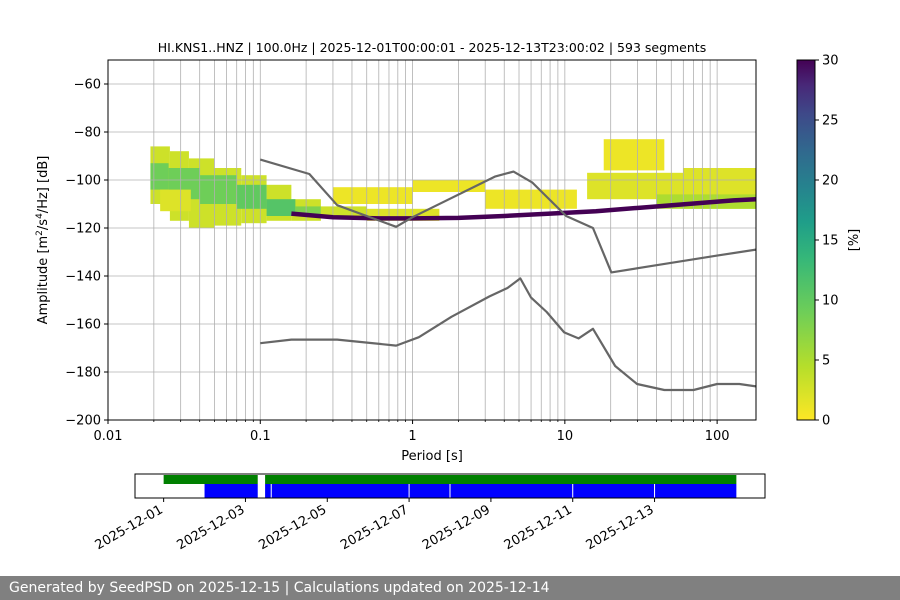 The image size is (900, 600). Describe the element at coordinates (86, 253) in the screenshot. I see `y-axis-ticks: −60 −80 −100 −120 −140 −160 −180 −200` at that location.